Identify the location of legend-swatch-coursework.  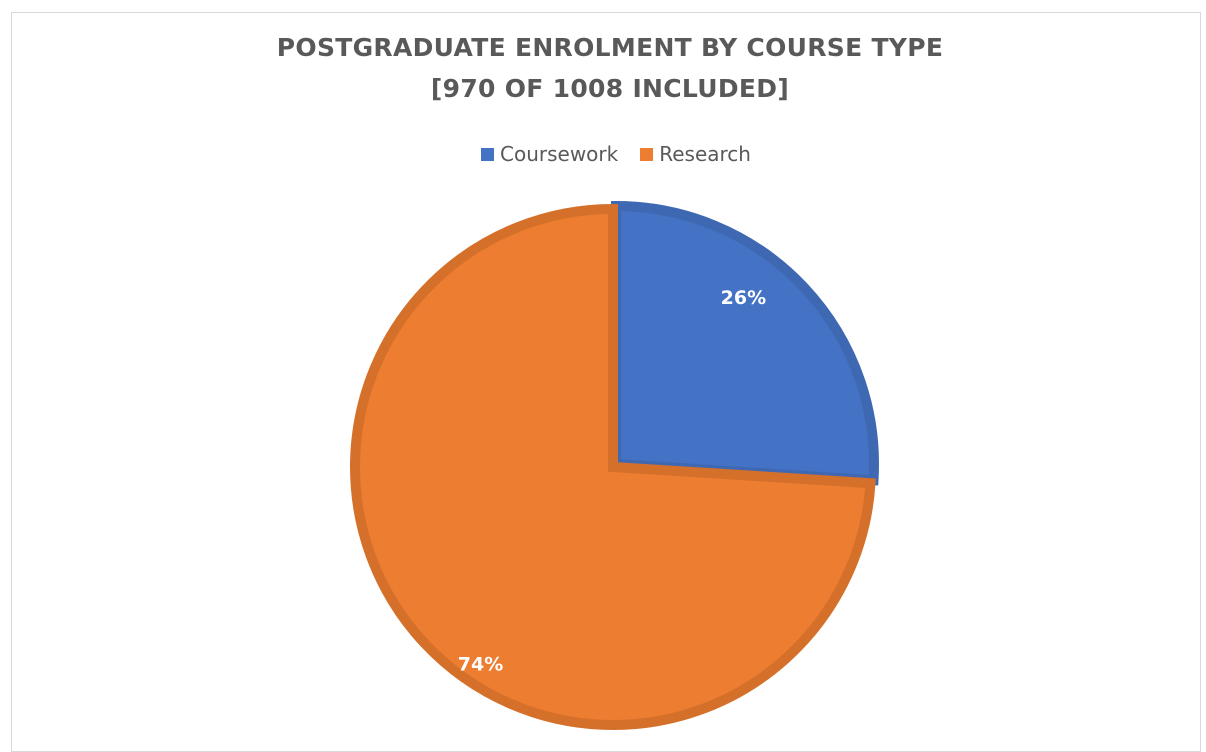
(487, 154).